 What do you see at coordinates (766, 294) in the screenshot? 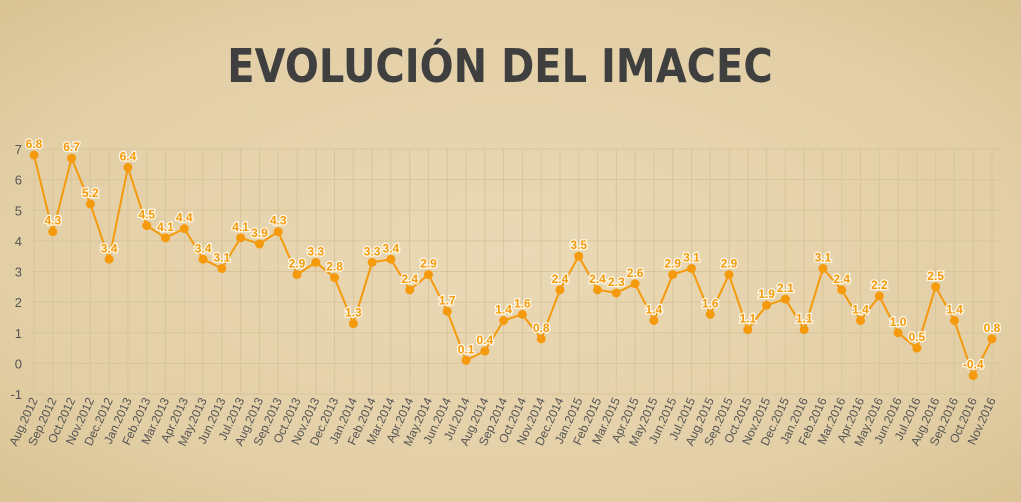
I see `data-label: 1.9` at bounding box center [766, 294].